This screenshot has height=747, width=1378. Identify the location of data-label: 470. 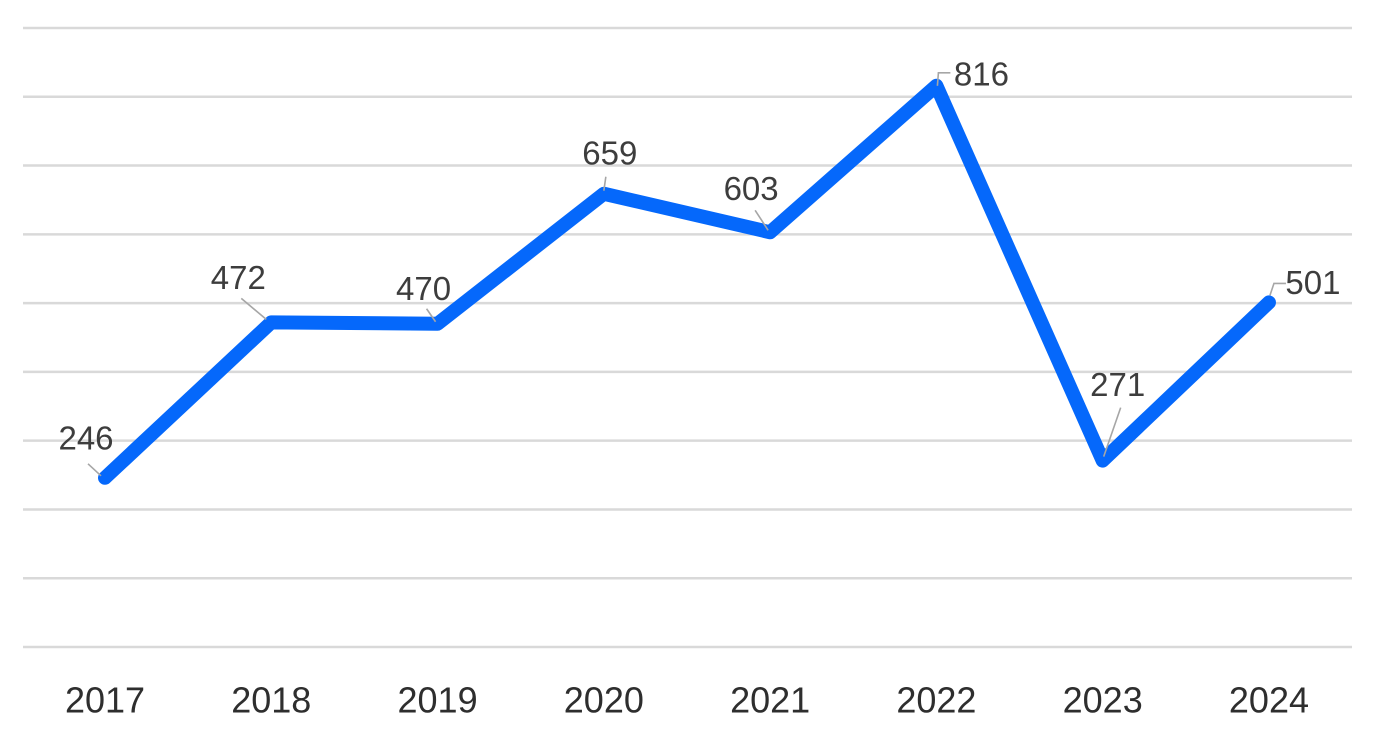
(423, 288).